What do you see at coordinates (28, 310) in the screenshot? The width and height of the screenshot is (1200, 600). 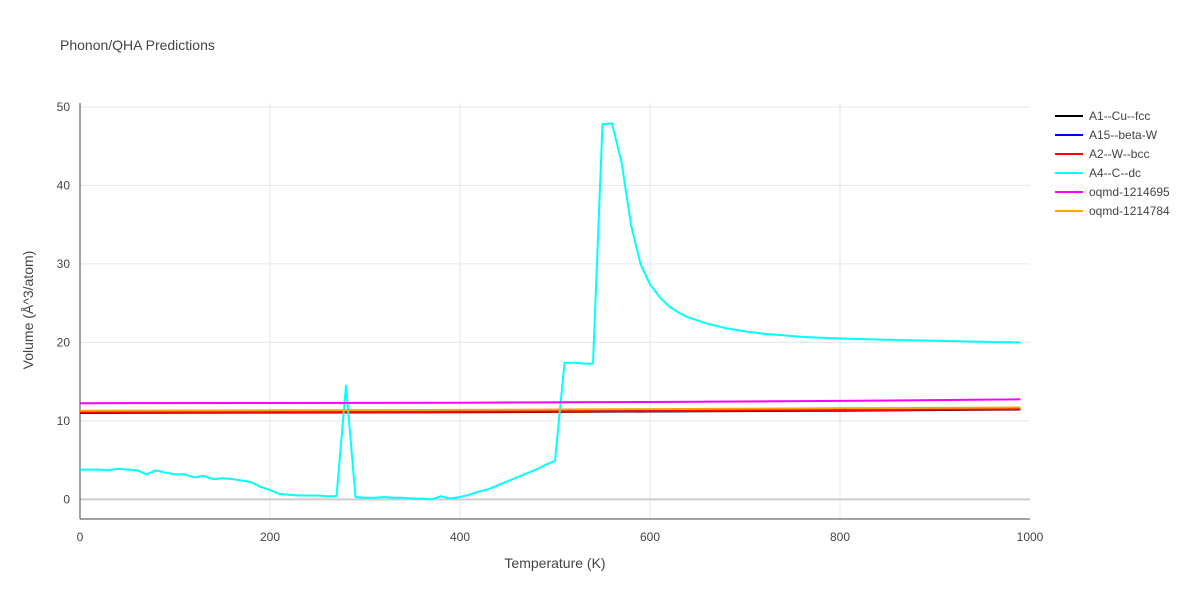 I see `y-axis-label: Volume (Å^3/atom)` at bounding box center [28, 310].